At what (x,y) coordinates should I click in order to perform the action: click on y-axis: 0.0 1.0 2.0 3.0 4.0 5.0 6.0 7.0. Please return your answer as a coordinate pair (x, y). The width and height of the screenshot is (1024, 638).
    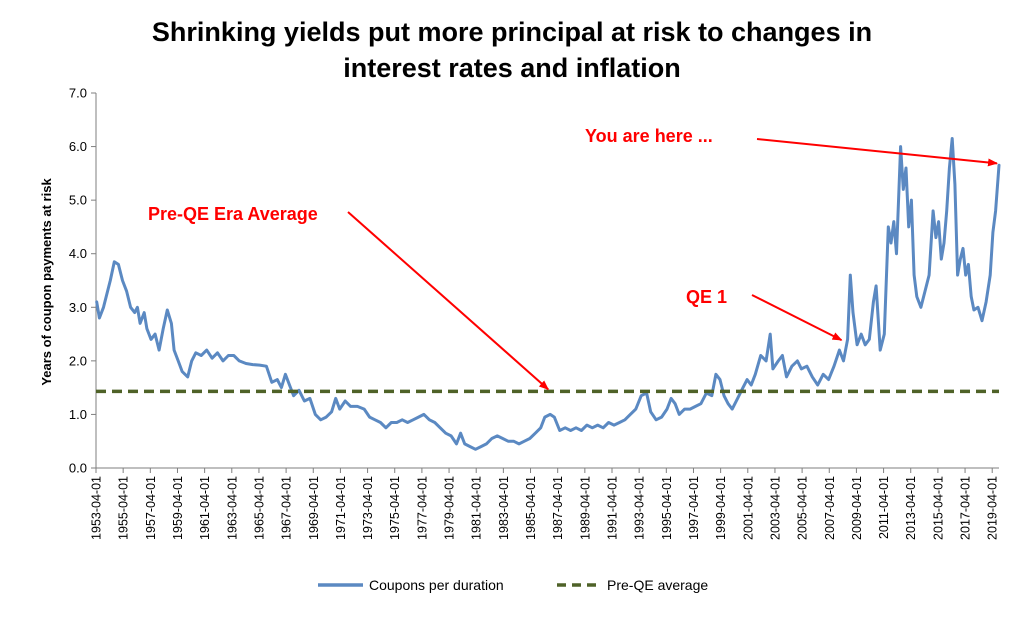
    Looking at the image, I should click on (82, 281).